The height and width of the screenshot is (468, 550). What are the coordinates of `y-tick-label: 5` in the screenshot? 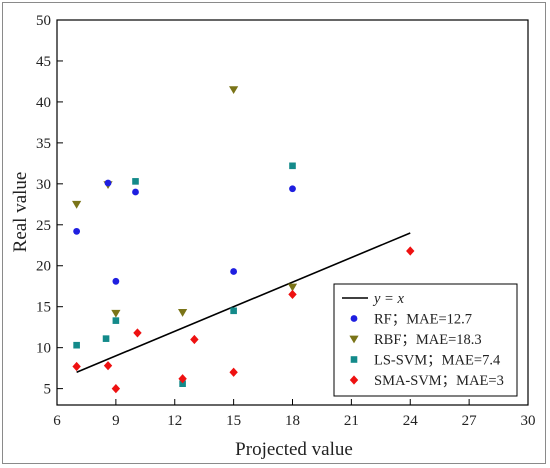 It's located at (48, 390).